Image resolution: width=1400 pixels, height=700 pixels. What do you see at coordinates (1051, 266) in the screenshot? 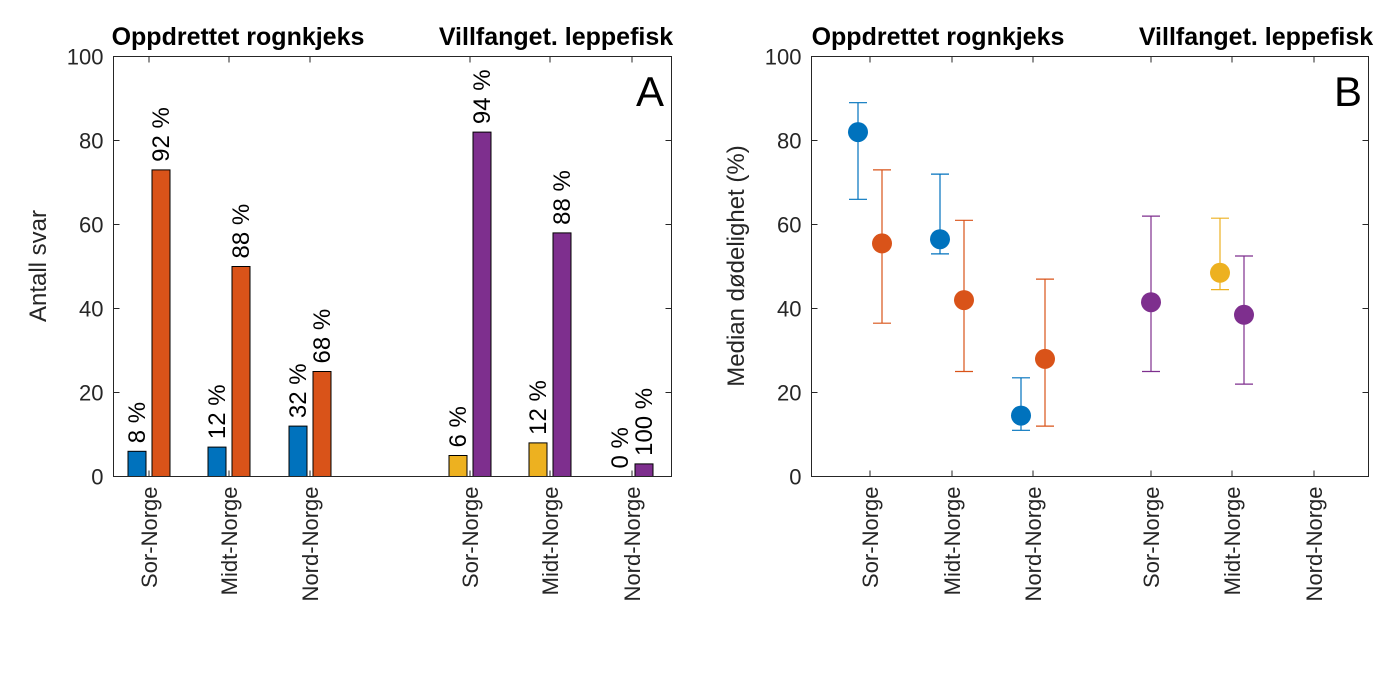
I see `panel-b-marks` at bounding box center [1051, 266].